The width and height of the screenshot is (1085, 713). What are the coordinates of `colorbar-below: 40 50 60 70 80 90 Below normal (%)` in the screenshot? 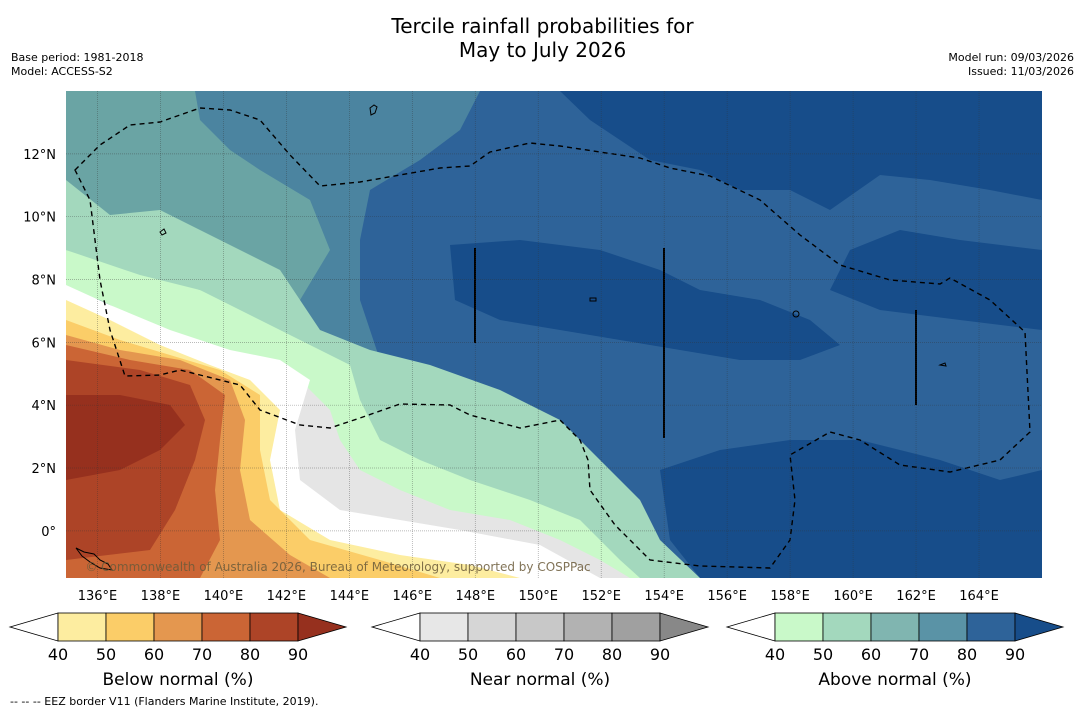 It's located at (178, 651).